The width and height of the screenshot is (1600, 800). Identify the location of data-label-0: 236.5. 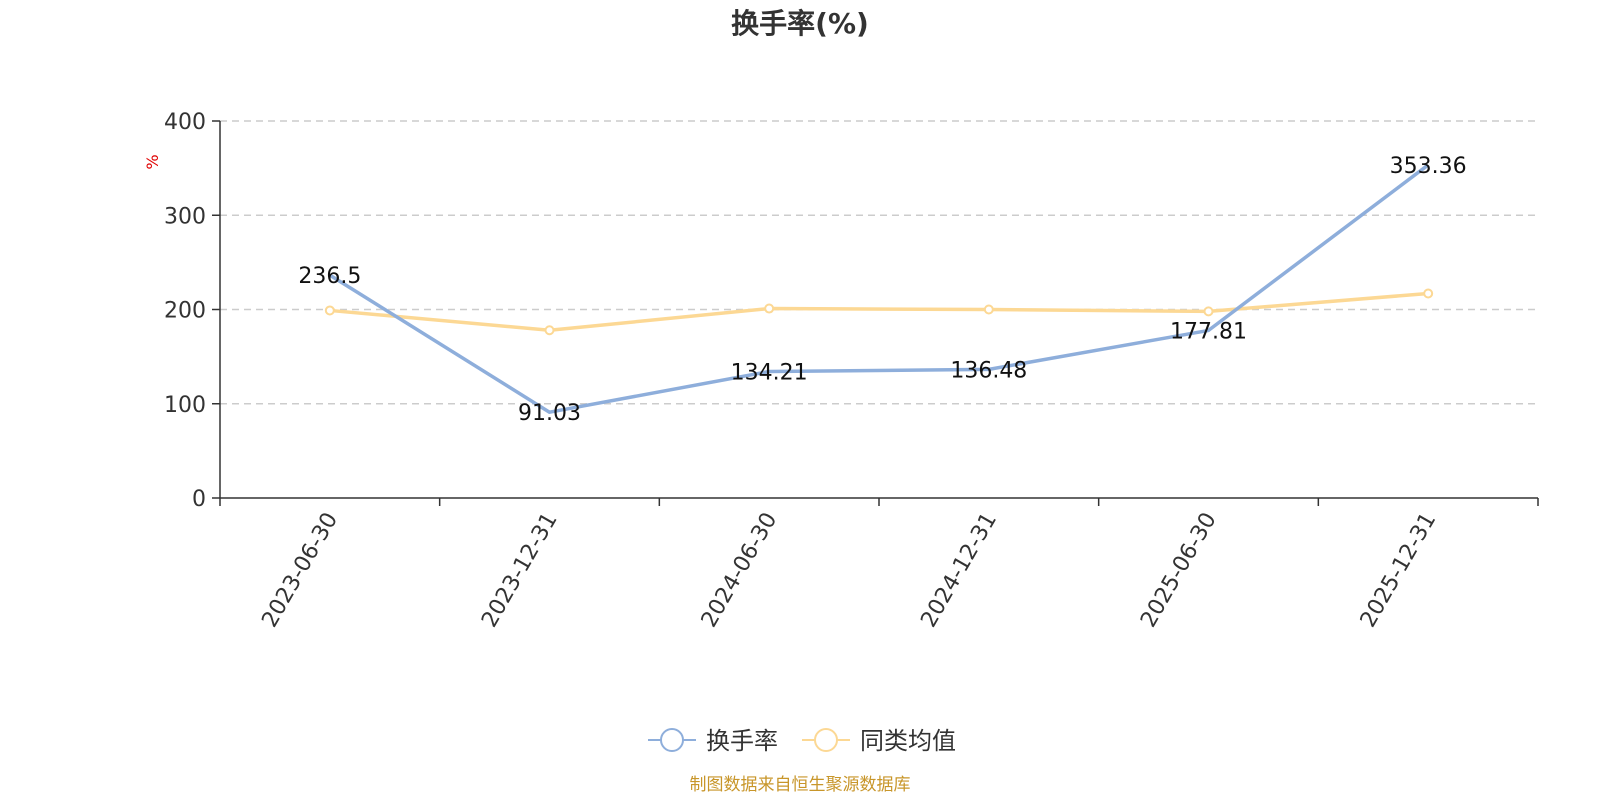
(329, 276).